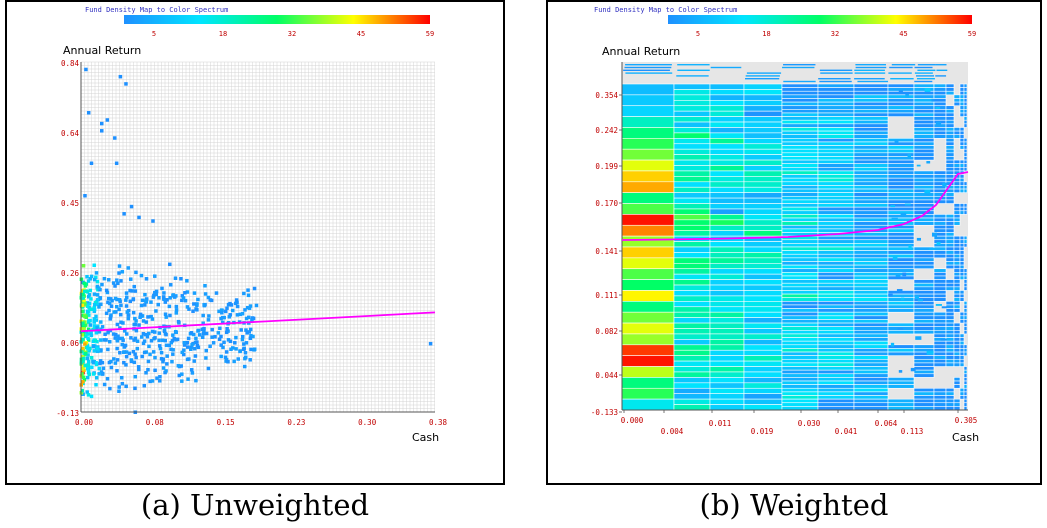  Describe the element at coordinates (972, 34) in the screenshot. I see `legend-tick-label: 59` at that location.